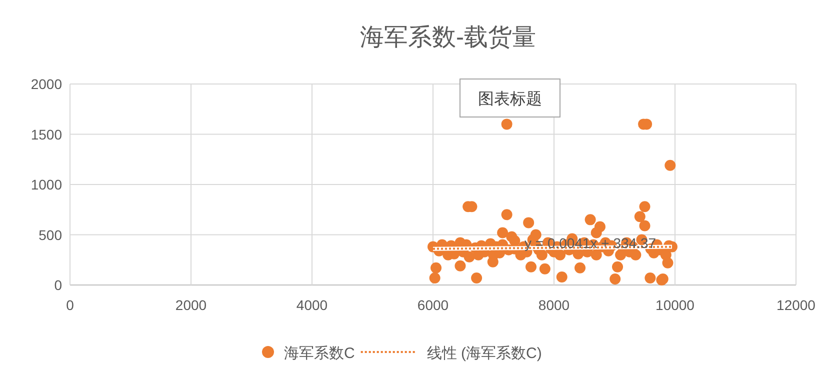 The image size is (830, 391). What do you see at coordinates (675, 305) in the screenshot?
I see `x-tick-label: 10000` at bounding box center [675, 305].